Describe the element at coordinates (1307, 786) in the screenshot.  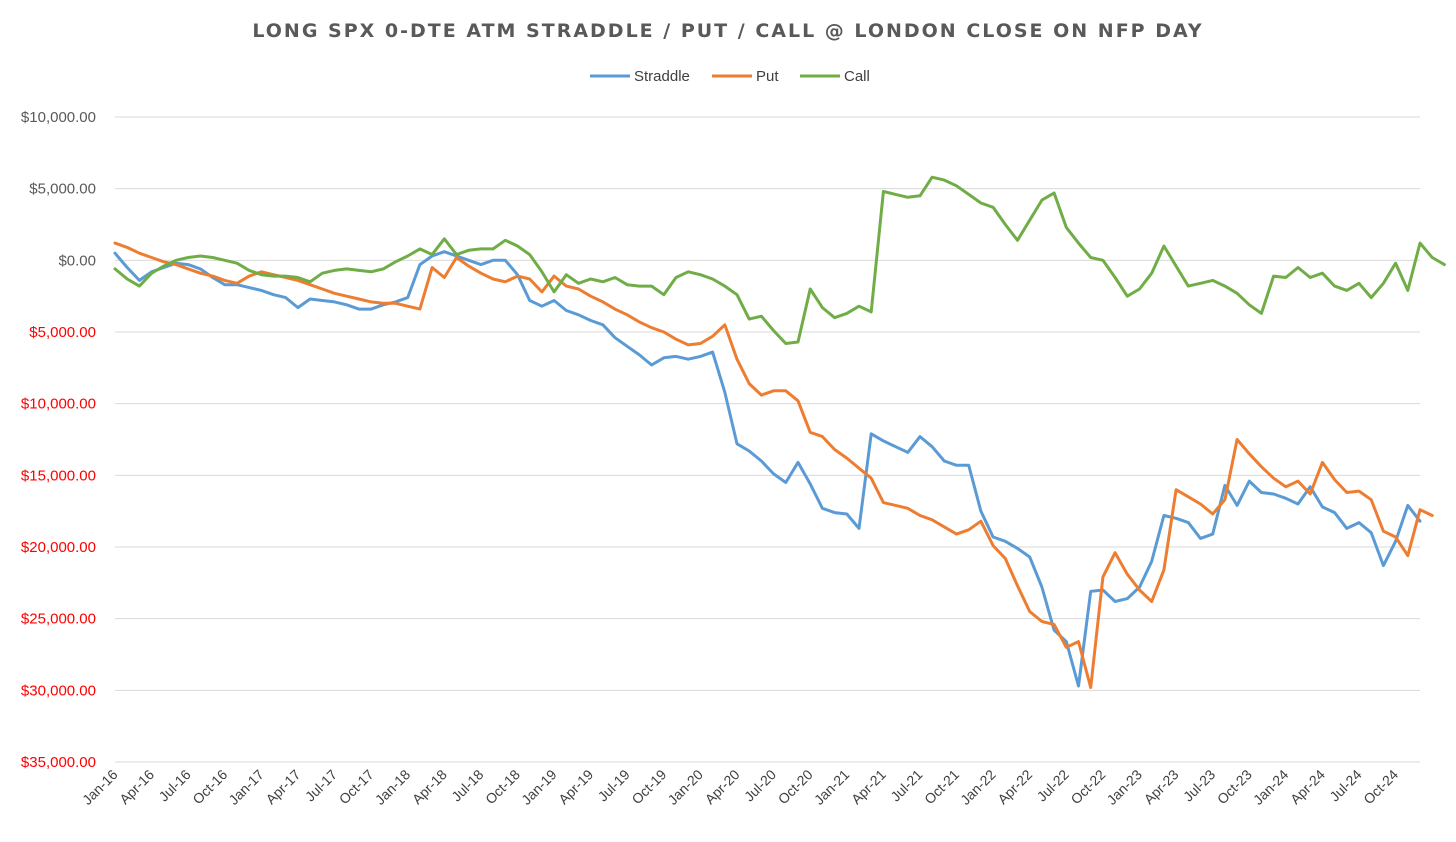
I see `x-tick-label: Apr-24` at that location.